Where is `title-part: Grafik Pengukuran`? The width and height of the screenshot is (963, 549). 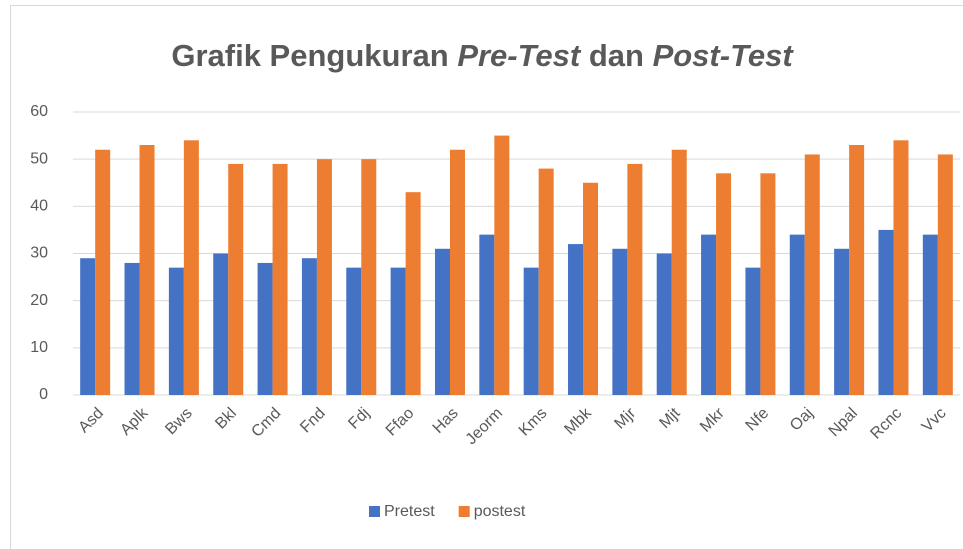
title-part: Grafik Pengukuran is located at coordinates (314, 55).